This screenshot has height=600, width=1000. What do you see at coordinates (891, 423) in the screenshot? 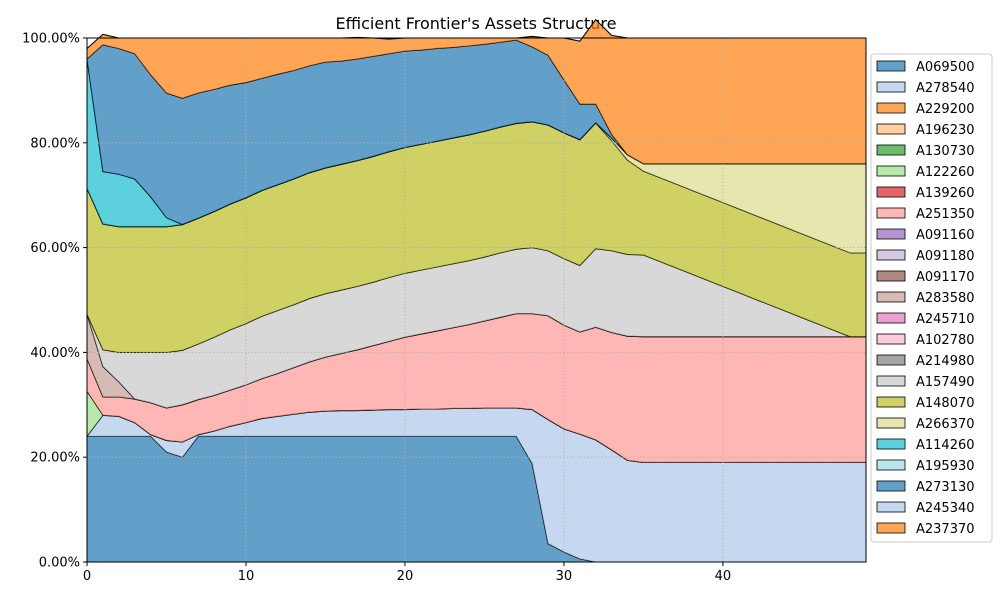
I see `legend-swatch-a266370` at bounding box center [891, 423].